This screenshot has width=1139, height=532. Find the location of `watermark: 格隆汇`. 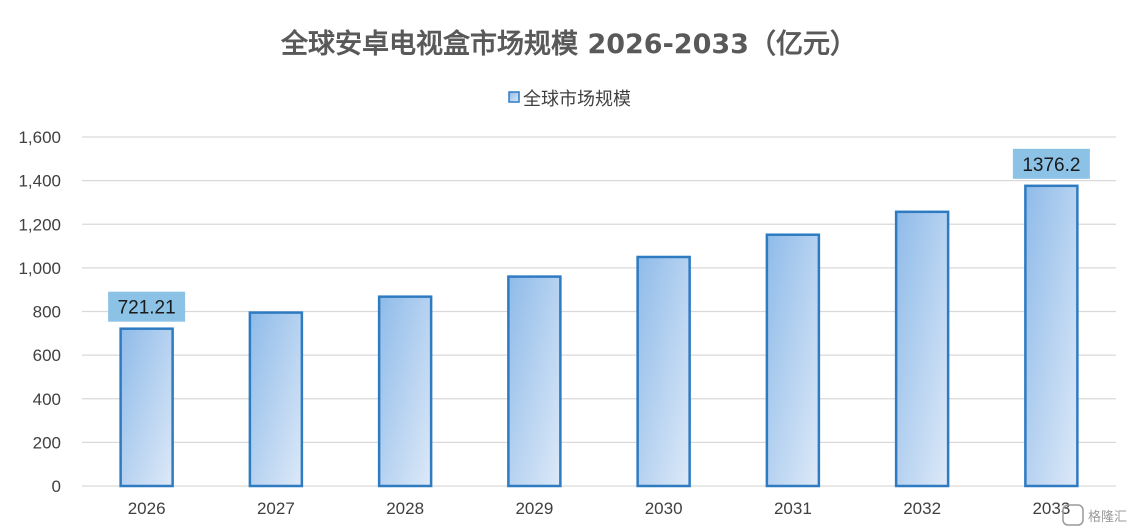

watermark: 格隆汇 is located at coordinates (1094, 515).